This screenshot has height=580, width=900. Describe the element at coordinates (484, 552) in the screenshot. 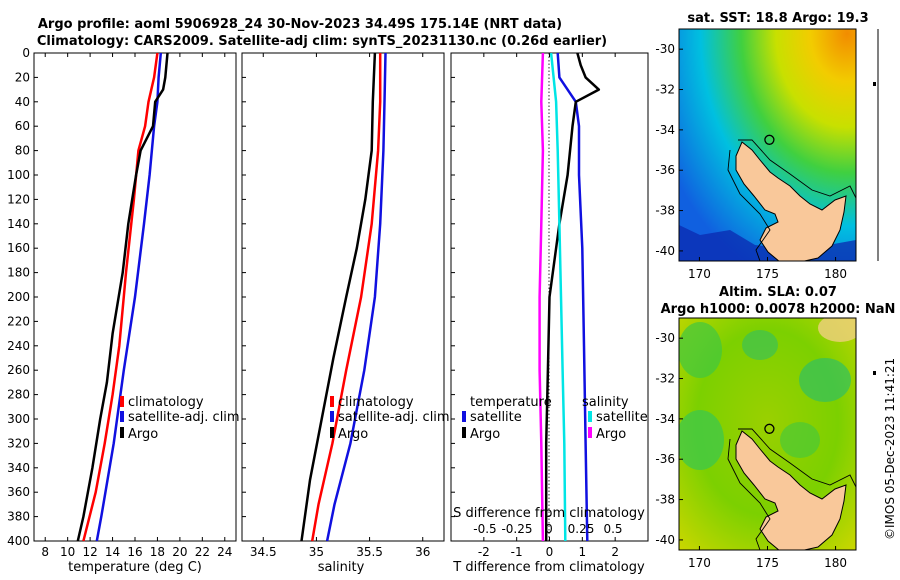

I see `x-tick-label: -2` at that location.